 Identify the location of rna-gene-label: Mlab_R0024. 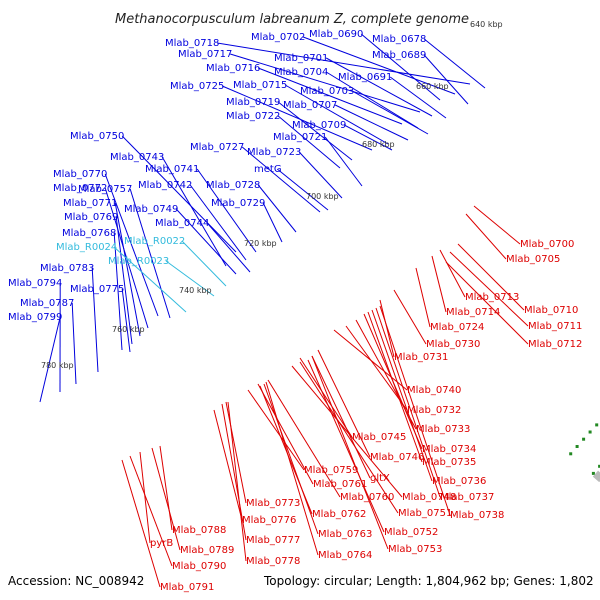
(86, 247).